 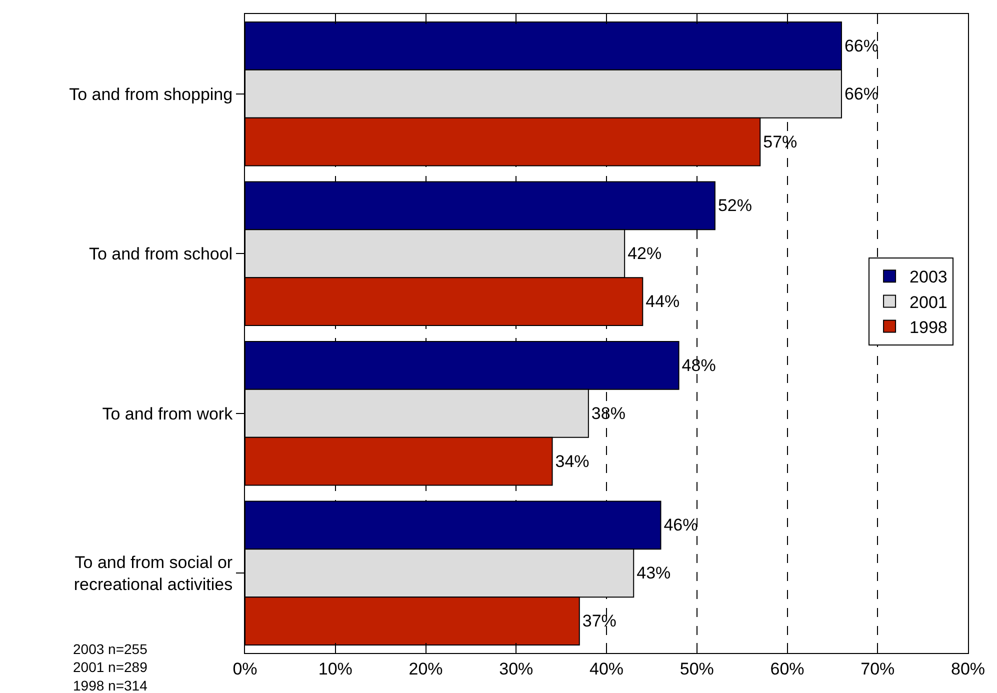 I want to click on x-tick-label: 30%, so click(x=516, y=668).